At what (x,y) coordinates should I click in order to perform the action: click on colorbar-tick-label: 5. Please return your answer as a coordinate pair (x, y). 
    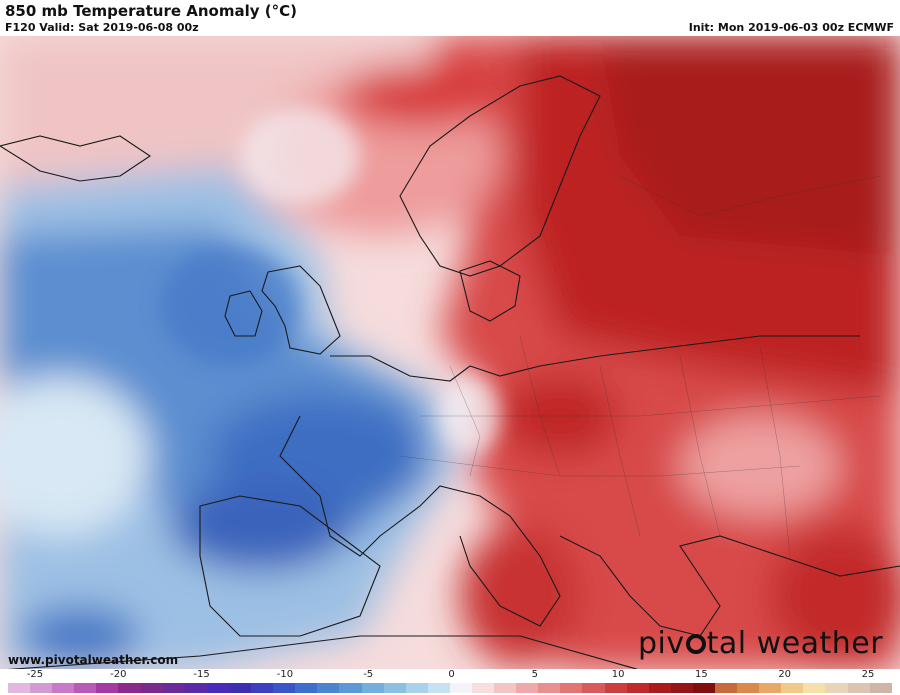
    Looking at the image, I should click on (534, 674).